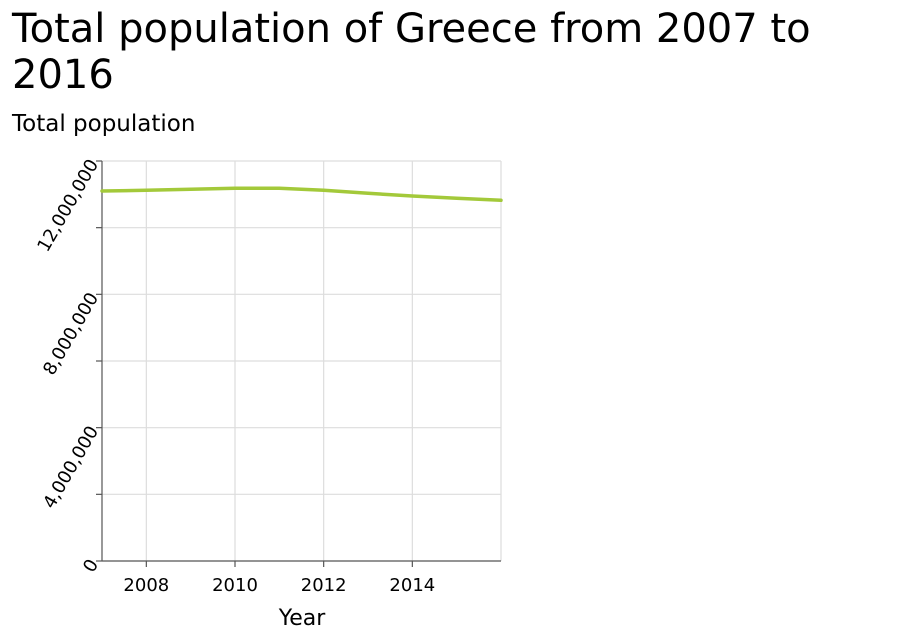 This screenshot has width=898, height=642. What do you see at coordinates (71, 334) in the screenshot?
I see `y-tick-label: 8,000,000` at bounding box center [71, 334].